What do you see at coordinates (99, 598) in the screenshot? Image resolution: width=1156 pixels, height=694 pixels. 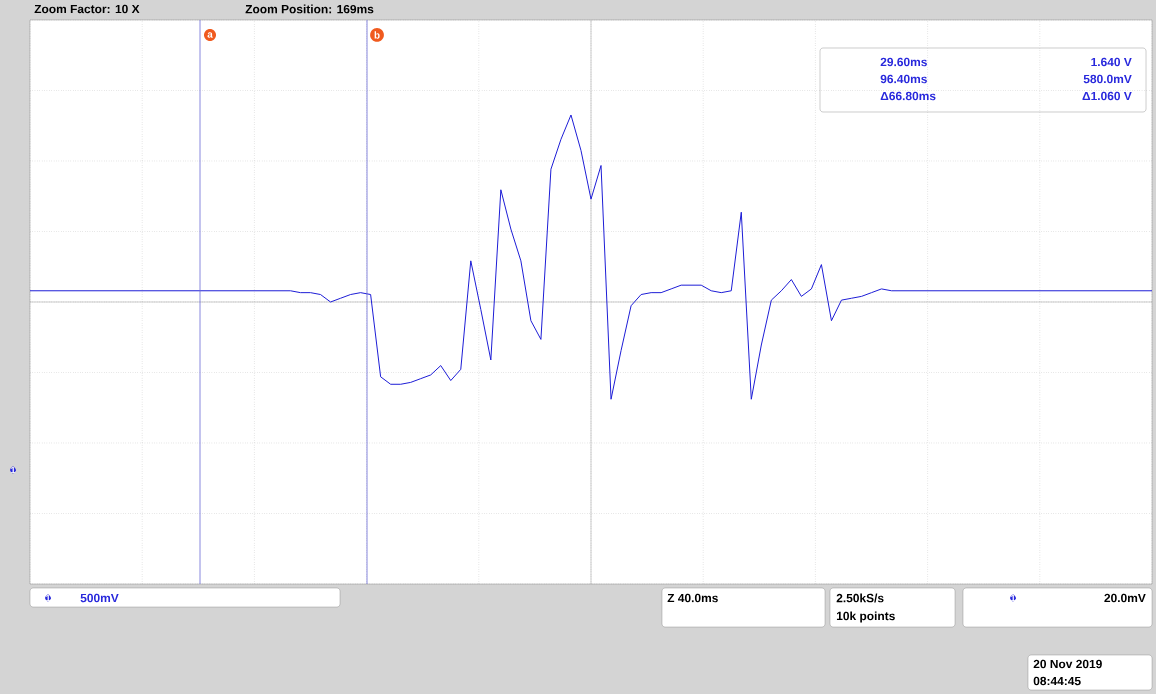 I see `text: 500mV` at bounding box center [99, 598].